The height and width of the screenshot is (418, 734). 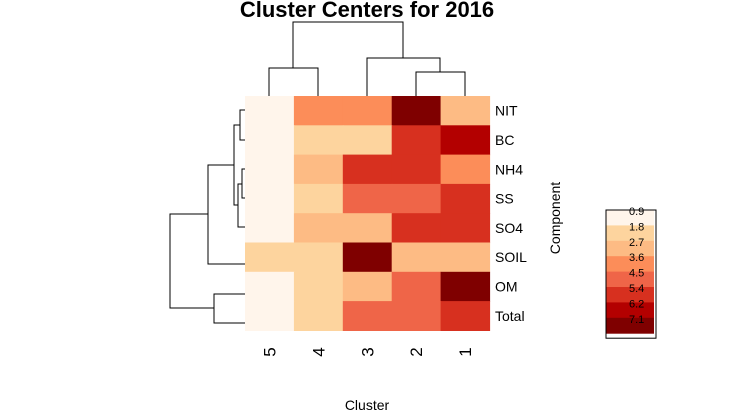 What do you see at coordinates (509, 228) in the screenshot?
I see `row-label-so4: SO4` at bounding box center [509, 228].